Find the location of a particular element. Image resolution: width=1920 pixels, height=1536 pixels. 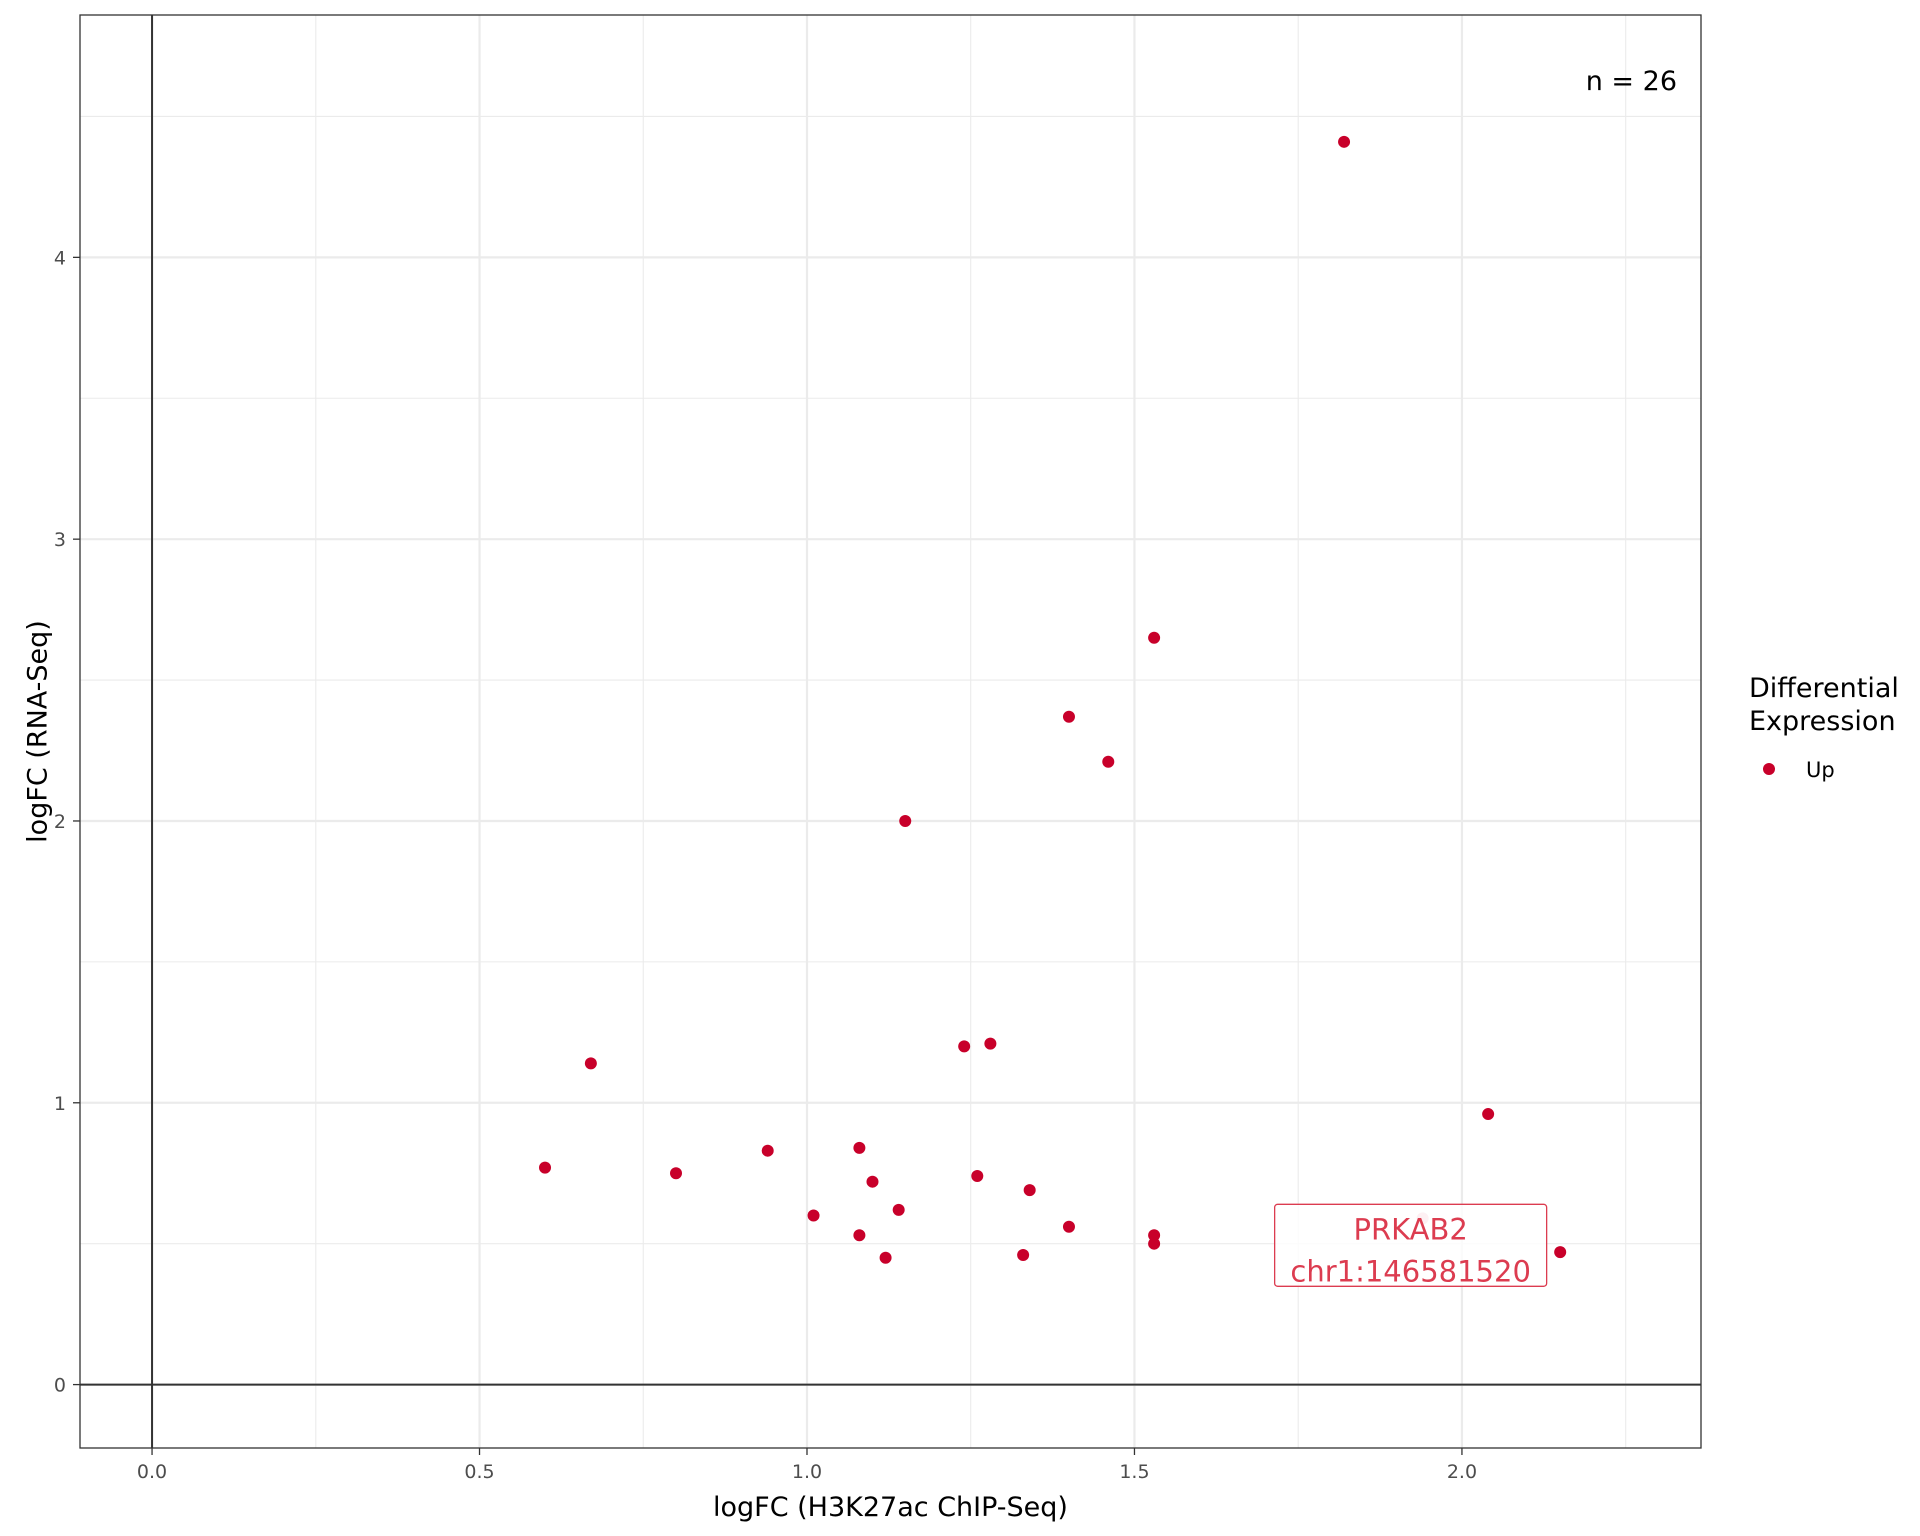

sample-count-annotation: n = 26 is located at coordinates (1631, 81).